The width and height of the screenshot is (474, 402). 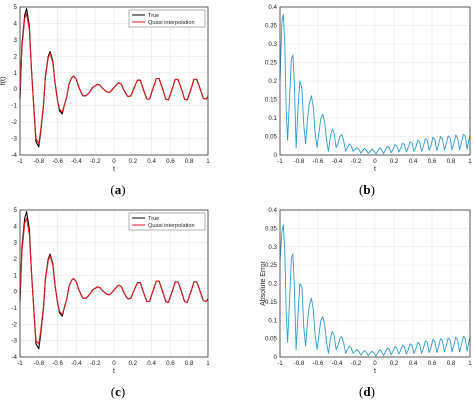 I want to click on y-tick-label-d-8: 0.4, so click(x=272, y=210).